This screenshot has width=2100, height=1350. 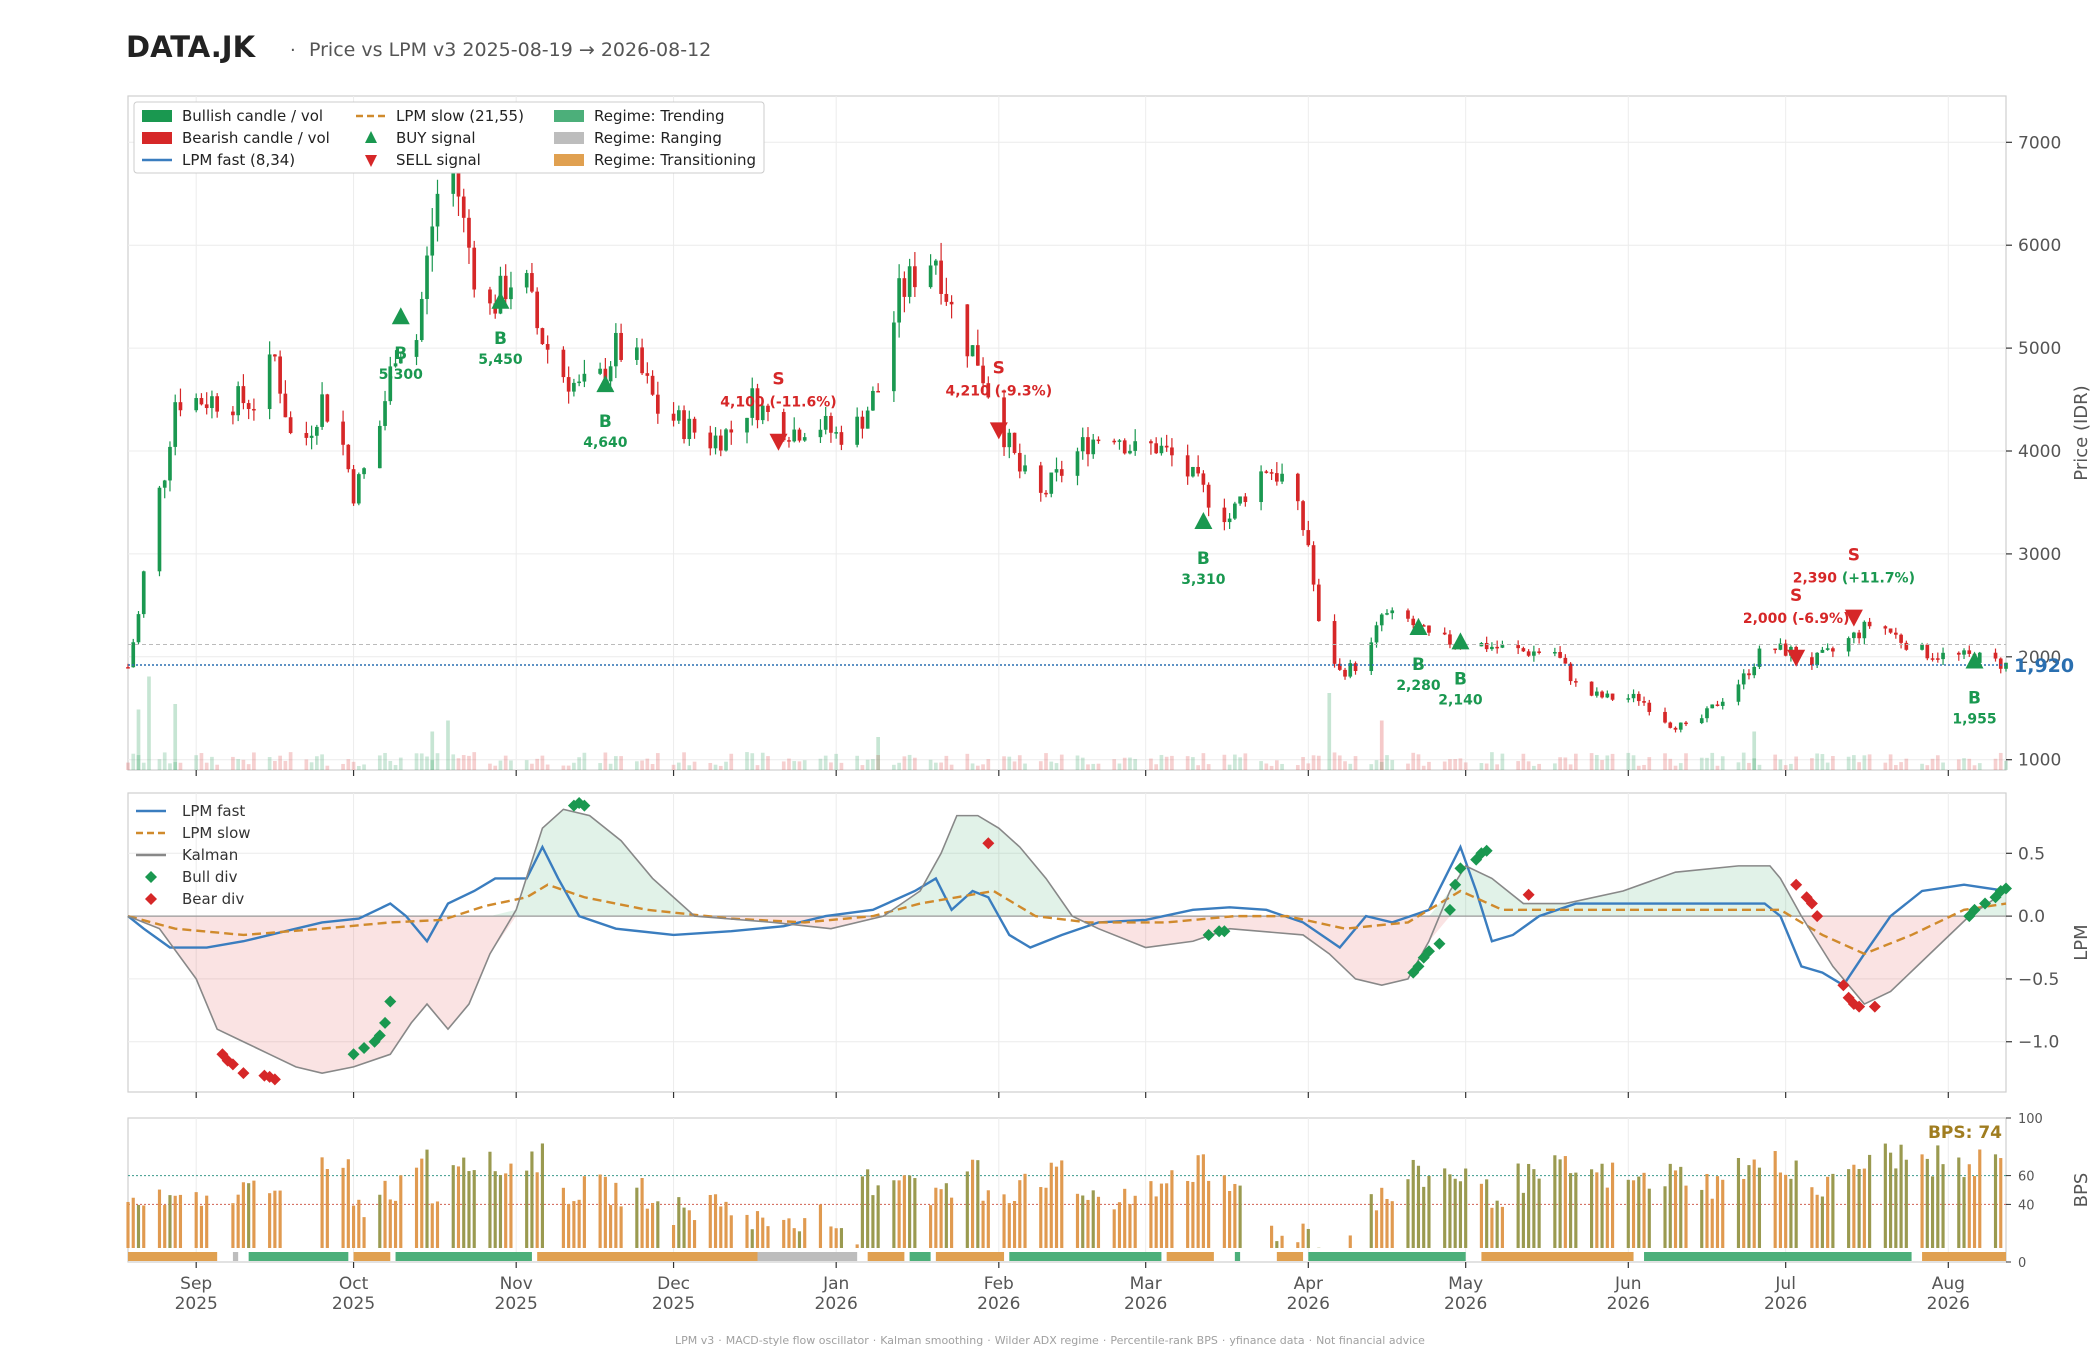 I want to click on x-tick-label-month: Aug, so click(x=1948, y=1284).